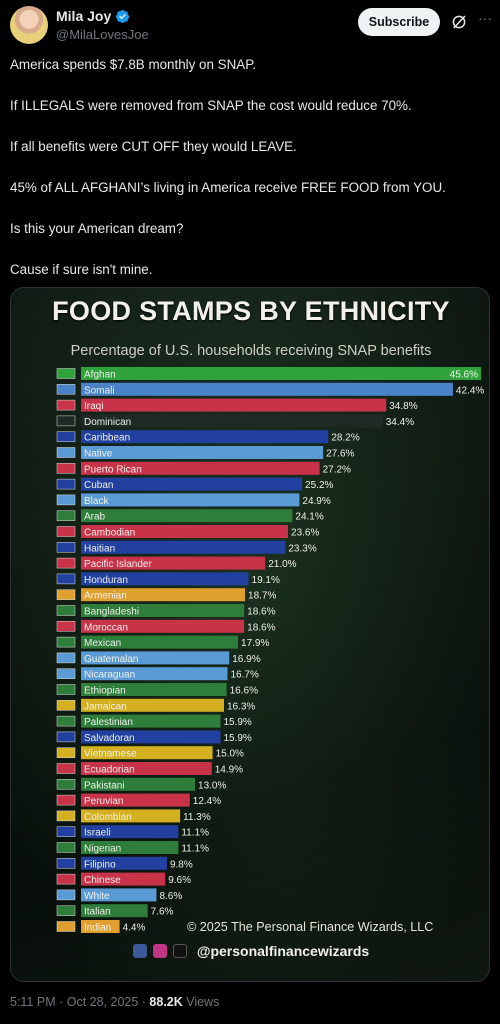 Image resolution: width=500 pixels, height=1024 pixels. I want to click on avatar, so click(29, 25).